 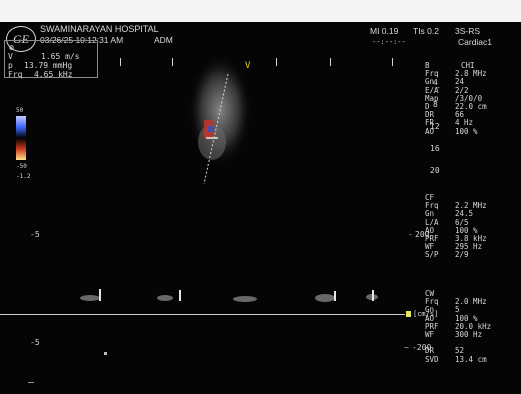 What do you see at coordinates (447, 222) in the screenshot?
I see `param-row: L/A 6/5` at bounding box center [447, 222].